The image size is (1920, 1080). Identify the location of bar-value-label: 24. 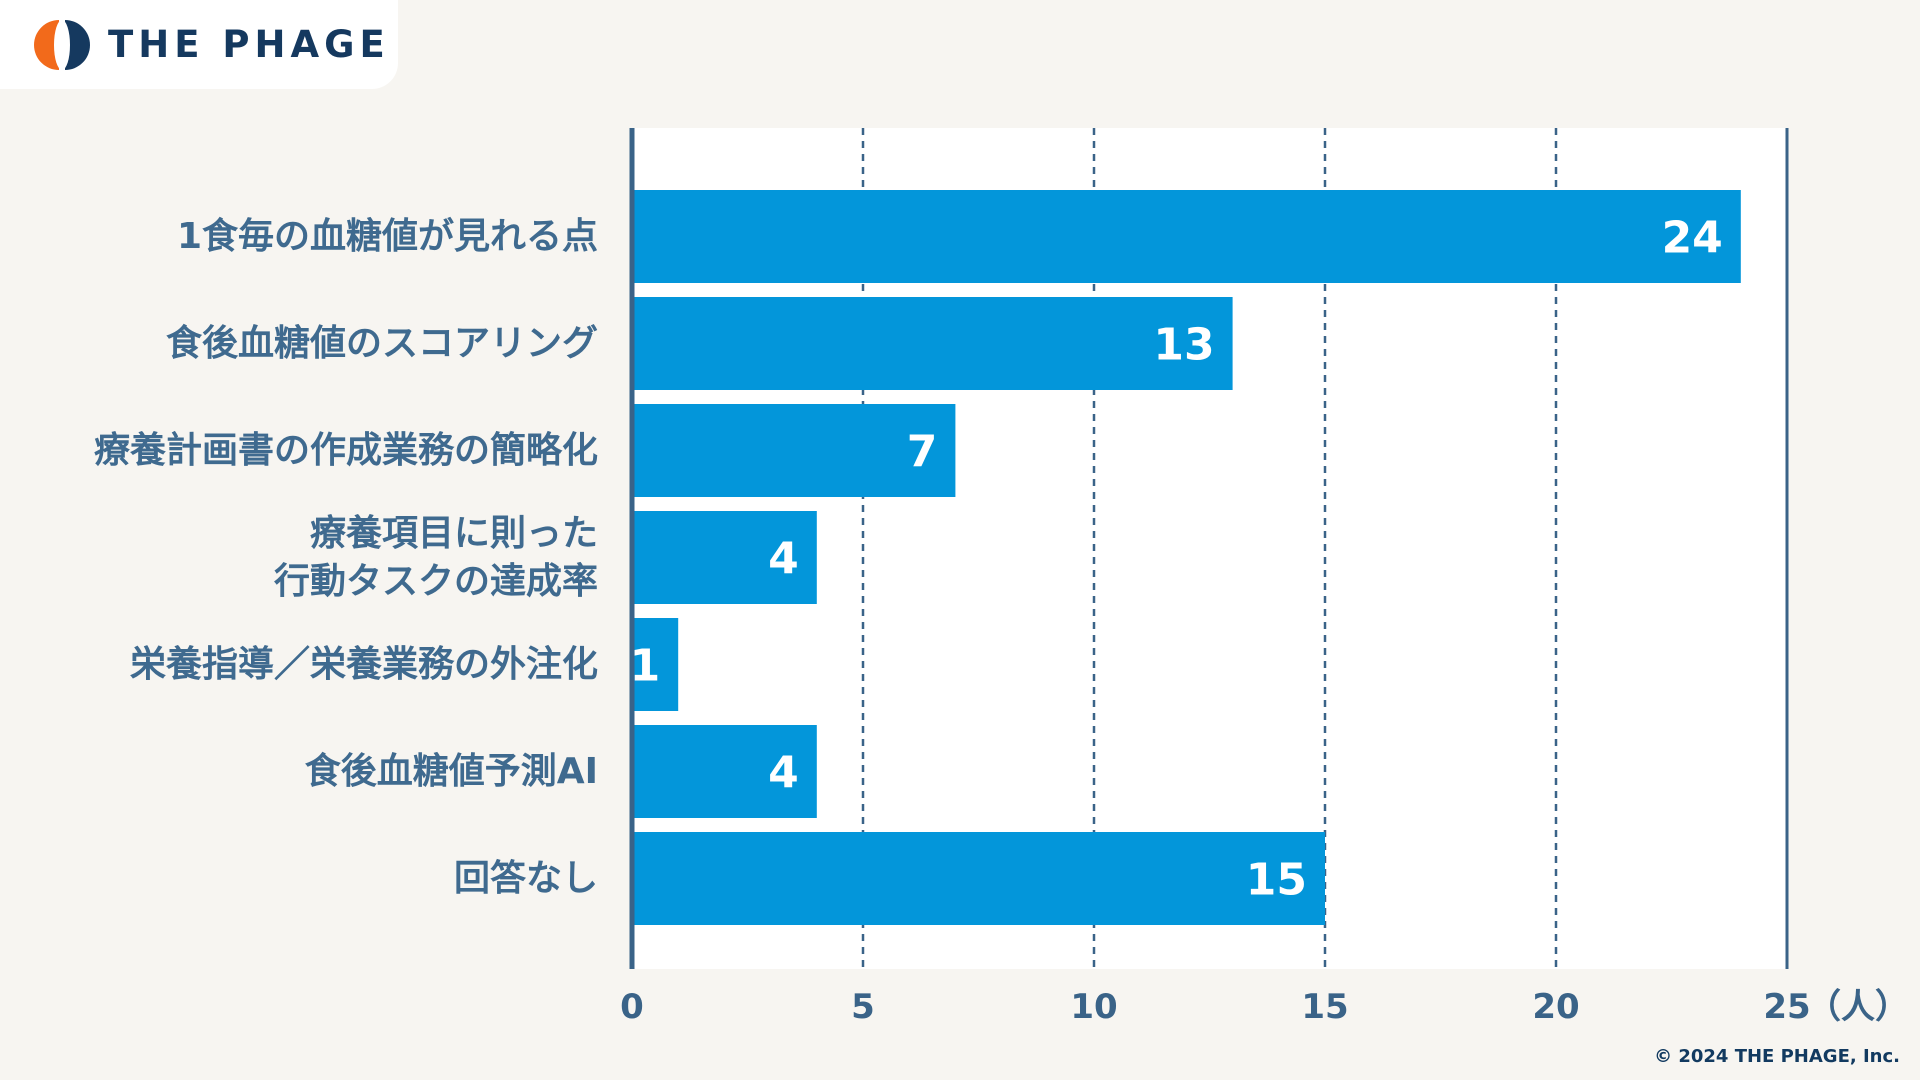
(1692, 238).